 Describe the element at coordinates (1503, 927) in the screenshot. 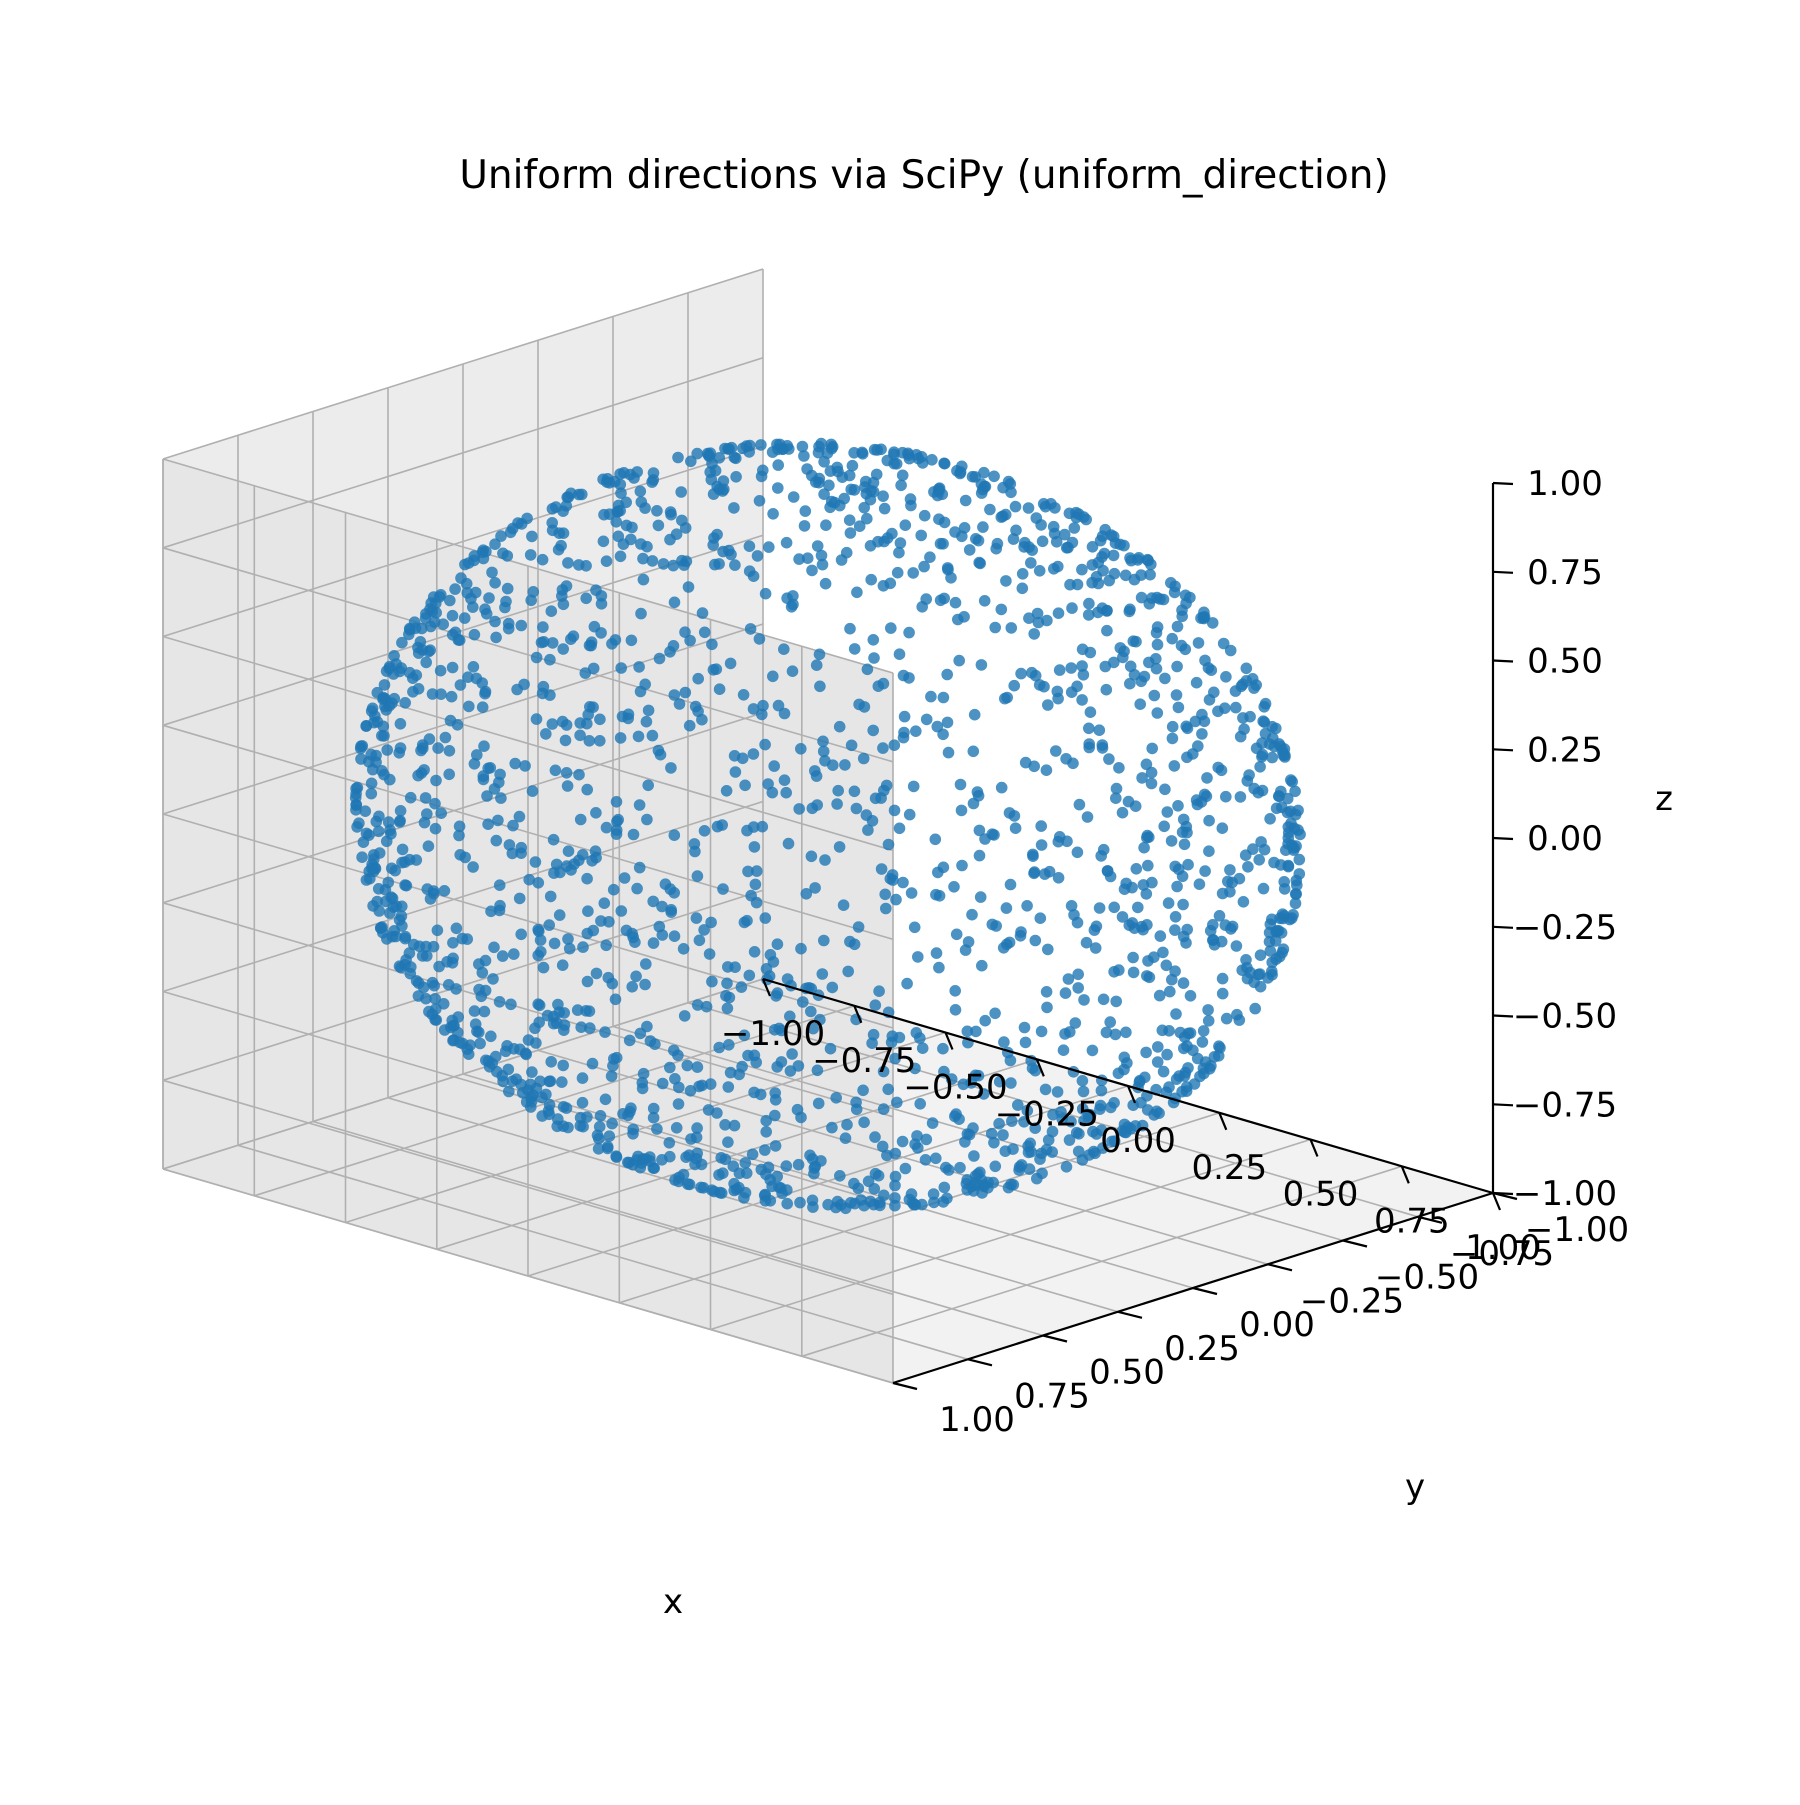

I see `z-tick` at that location.